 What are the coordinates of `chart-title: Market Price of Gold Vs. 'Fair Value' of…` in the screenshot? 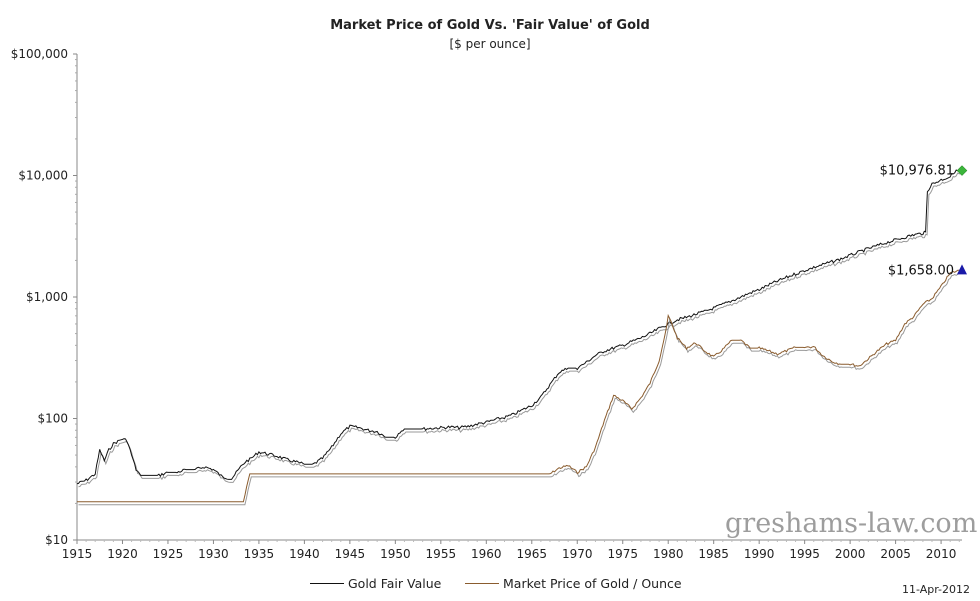 It's located at (490, 25).